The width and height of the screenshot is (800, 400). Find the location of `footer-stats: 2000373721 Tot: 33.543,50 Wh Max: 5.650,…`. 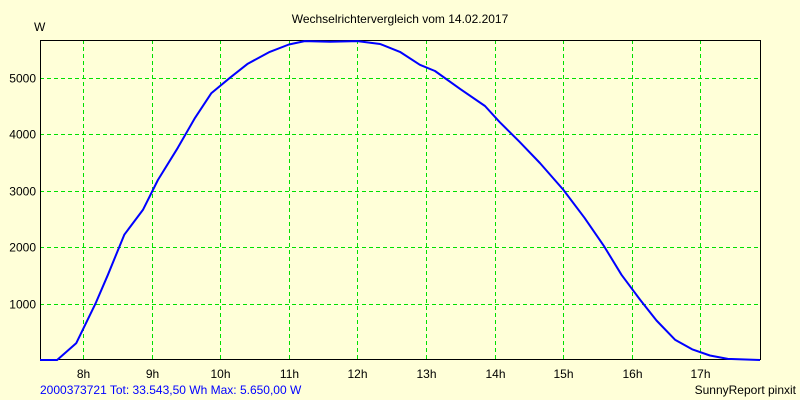

footer-stats: 2000373721 Tot: 33.543,50 Wh Max: 5.650,… is located at coordinates (171, 390).